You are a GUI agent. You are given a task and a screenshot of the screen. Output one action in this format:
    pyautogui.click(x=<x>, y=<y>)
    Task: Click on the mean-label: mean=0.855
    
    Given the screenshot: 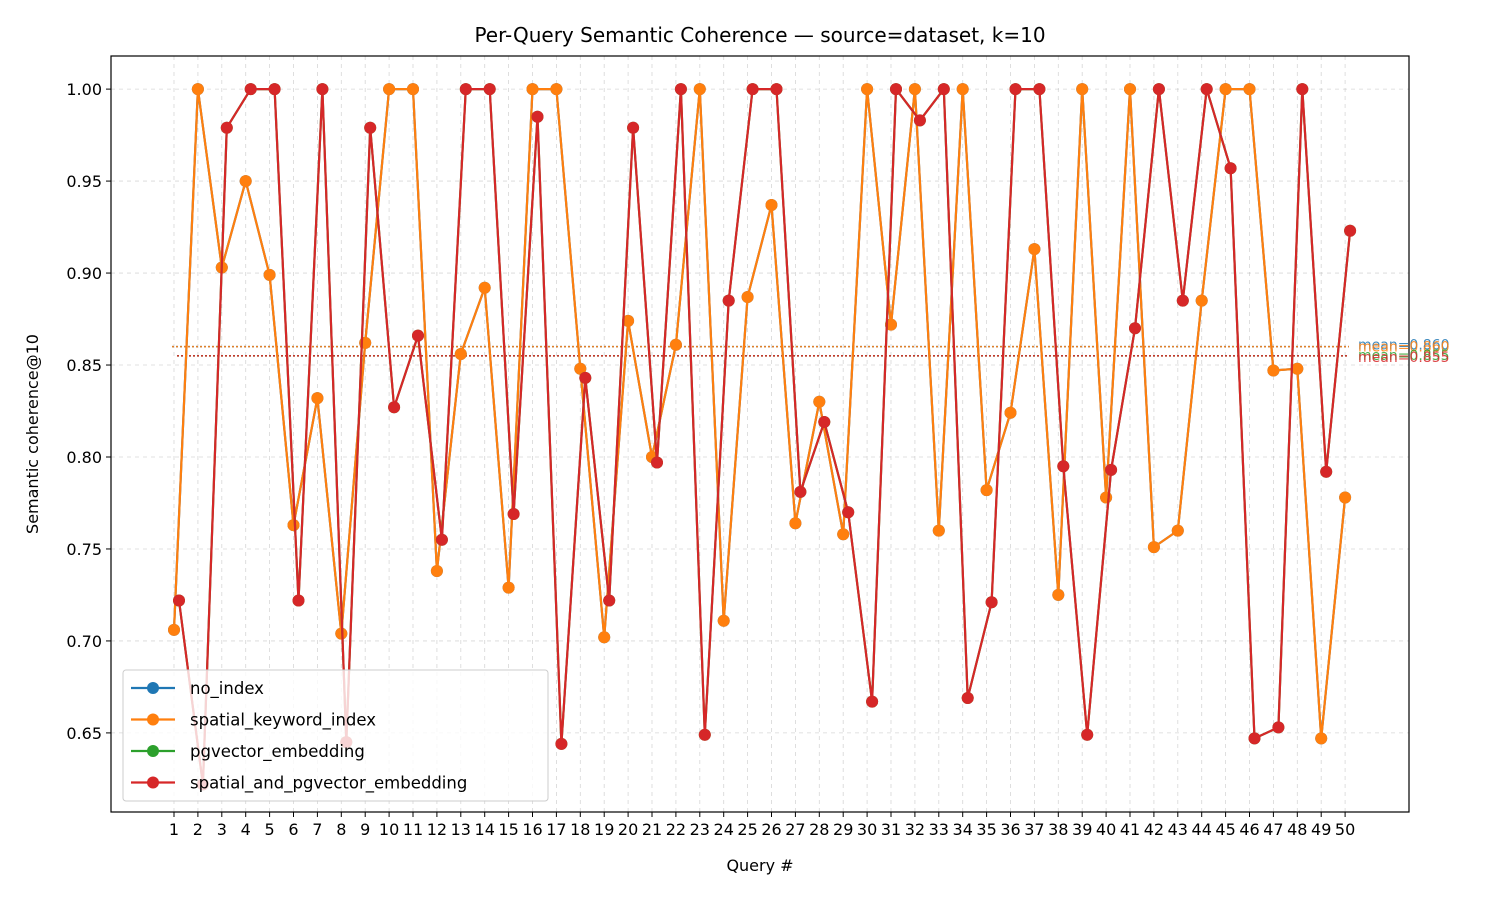 What is the action you would take?
    pyautogui.click(x=1404, y=358)
    